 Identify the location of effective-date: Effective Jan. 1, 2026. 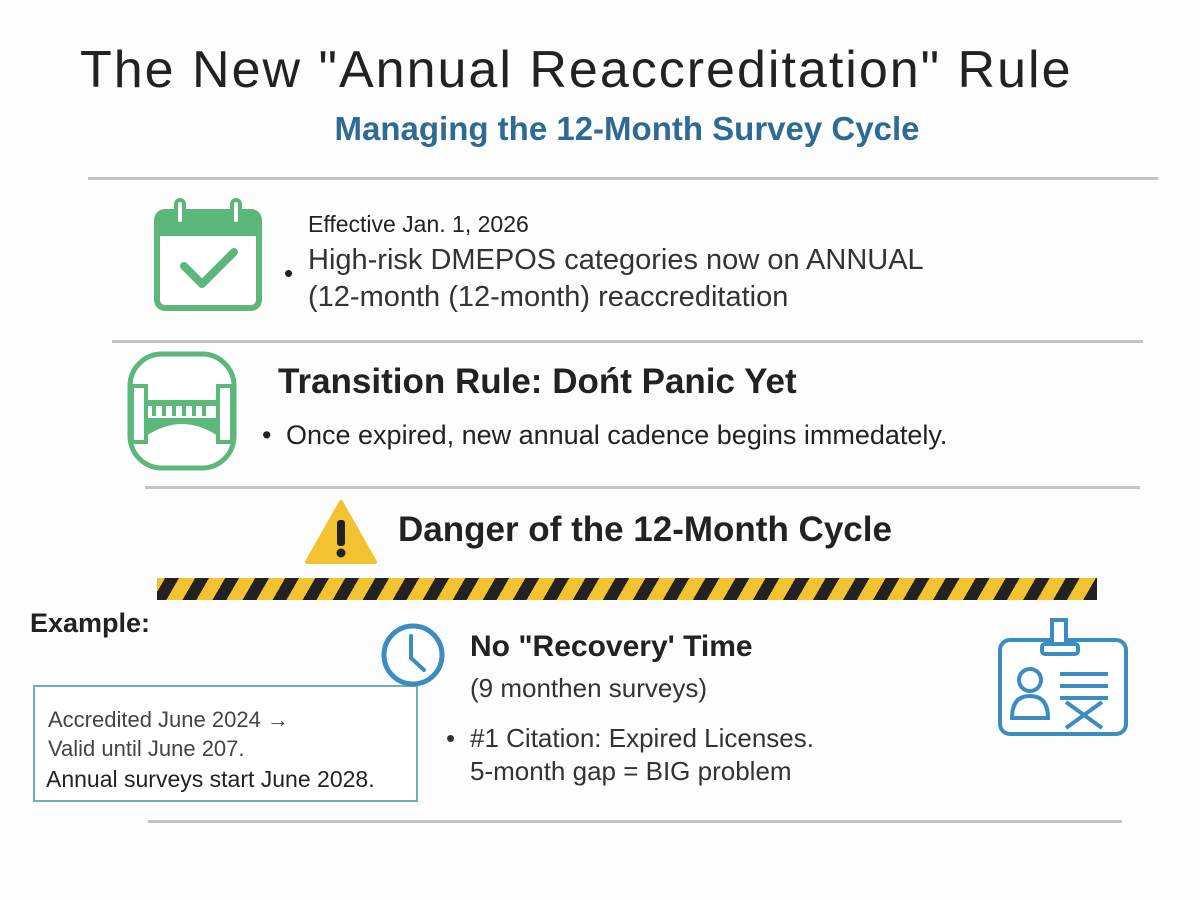
(418, 224).